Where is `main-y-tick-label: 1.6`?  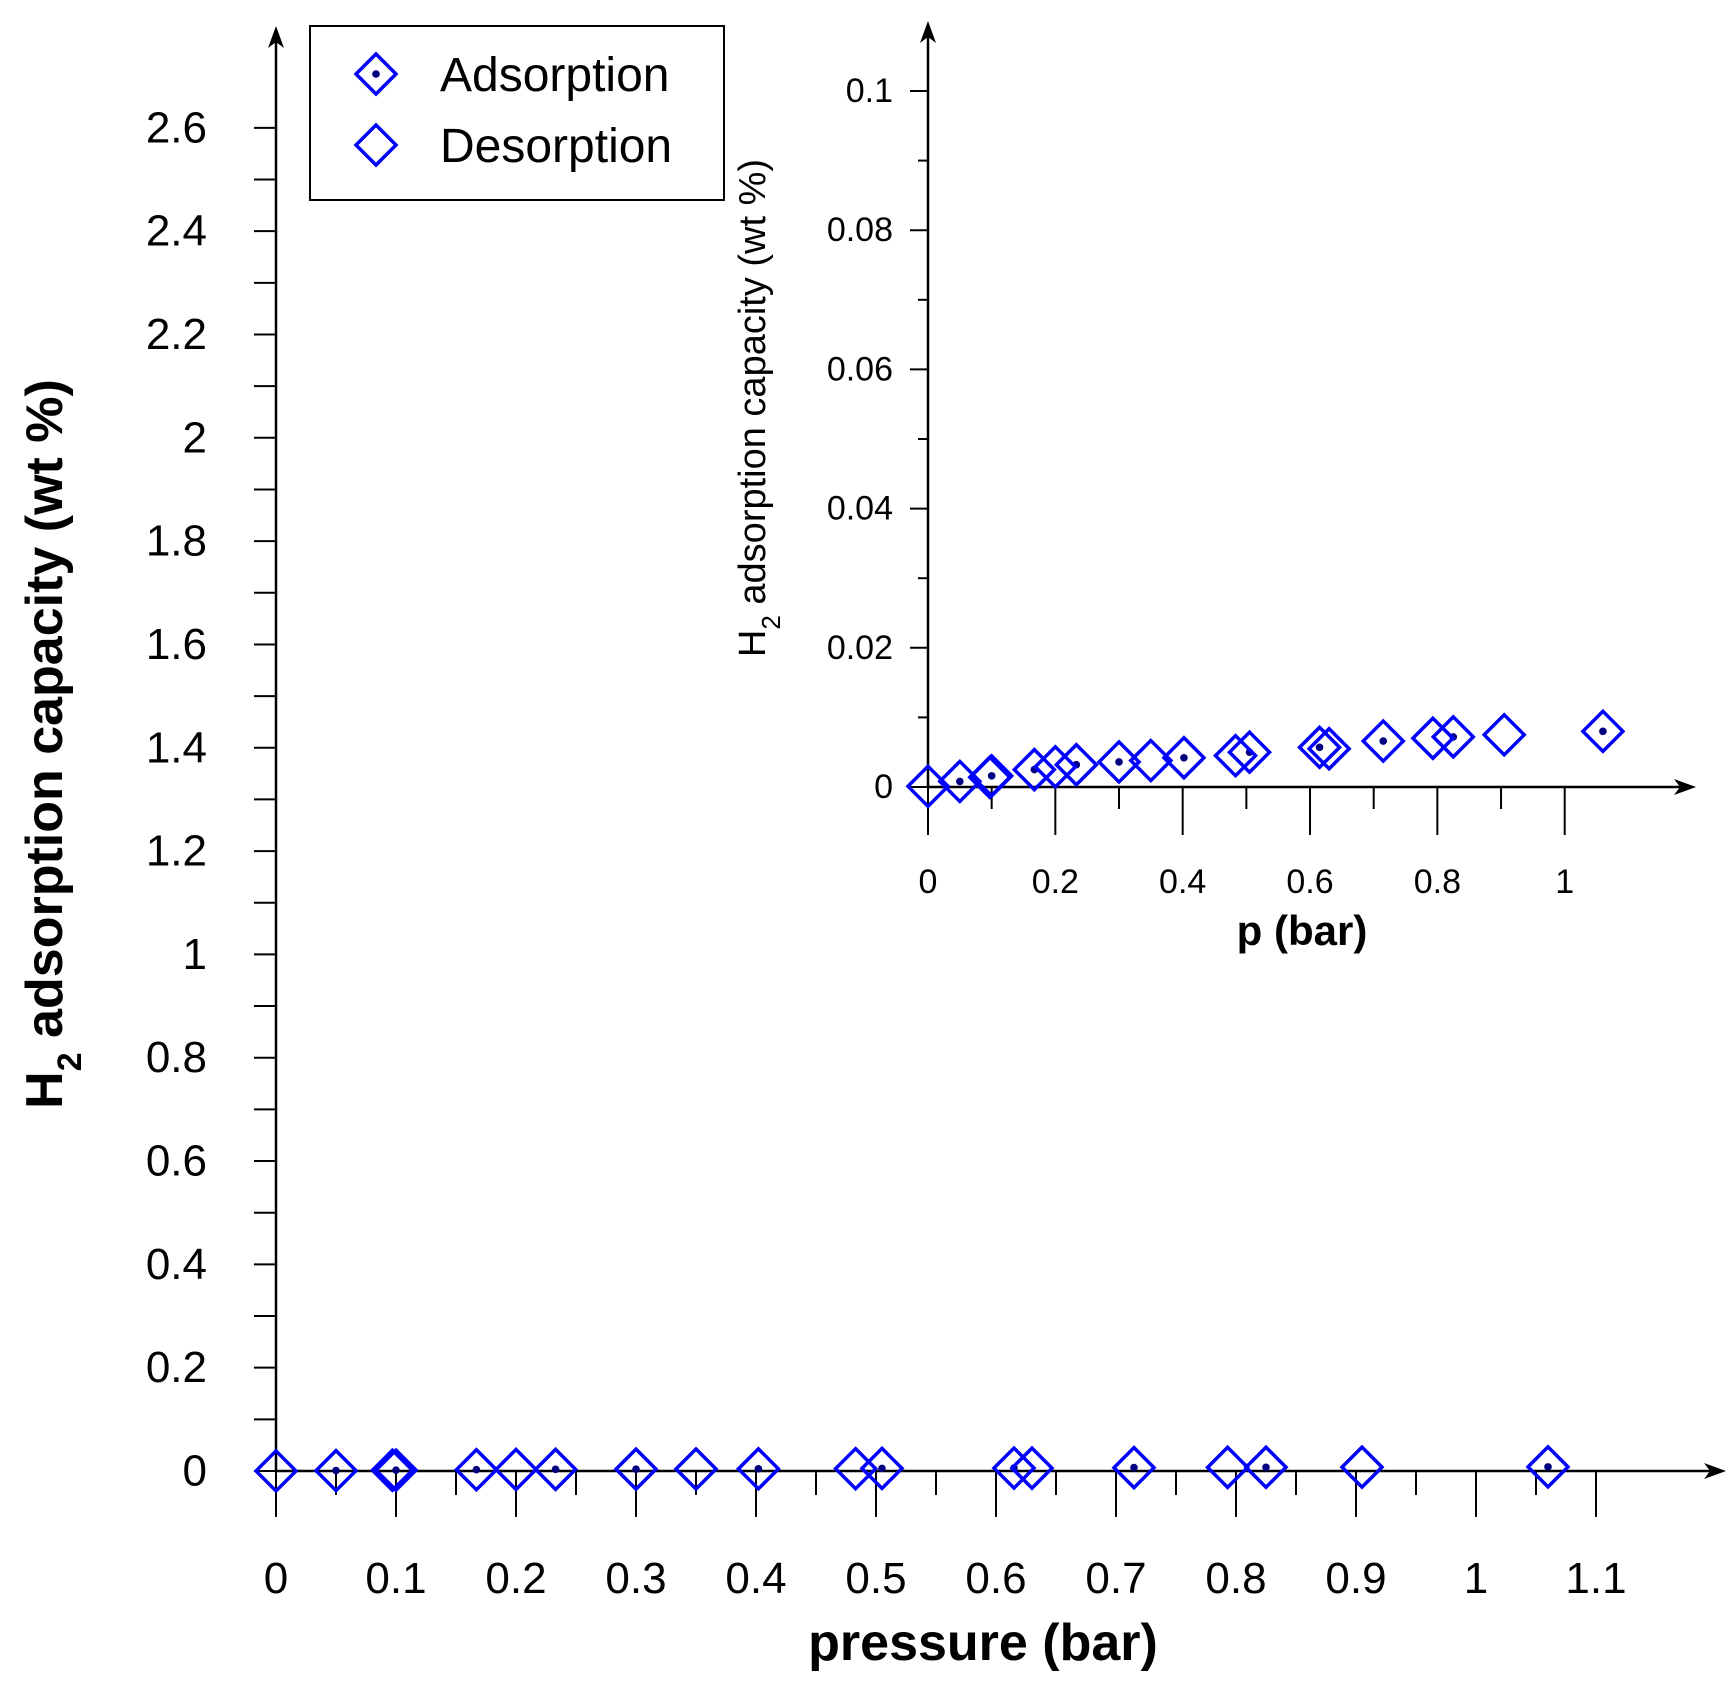
main-y-tick-label: 1.6 is located at coordinates (176, 644).